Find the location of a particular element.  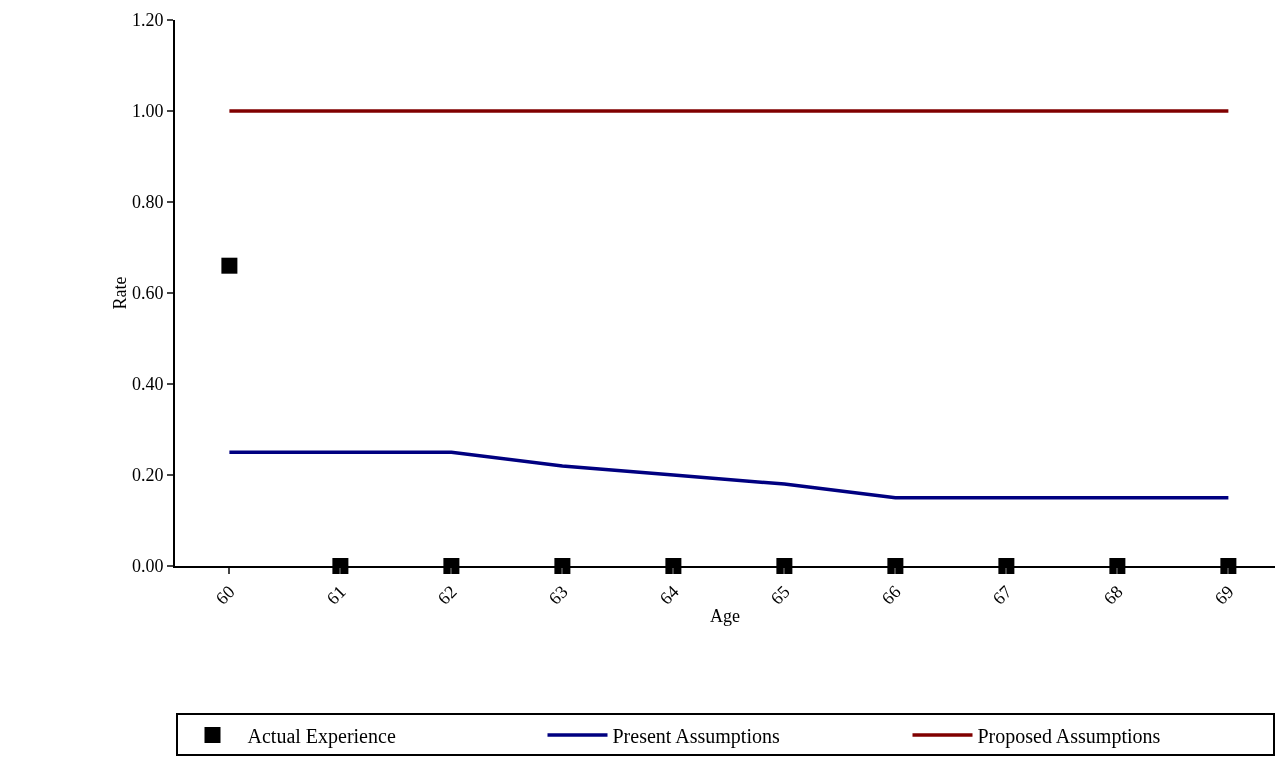

y-tick-label: 0.40 is located at coordinates (147, 384).